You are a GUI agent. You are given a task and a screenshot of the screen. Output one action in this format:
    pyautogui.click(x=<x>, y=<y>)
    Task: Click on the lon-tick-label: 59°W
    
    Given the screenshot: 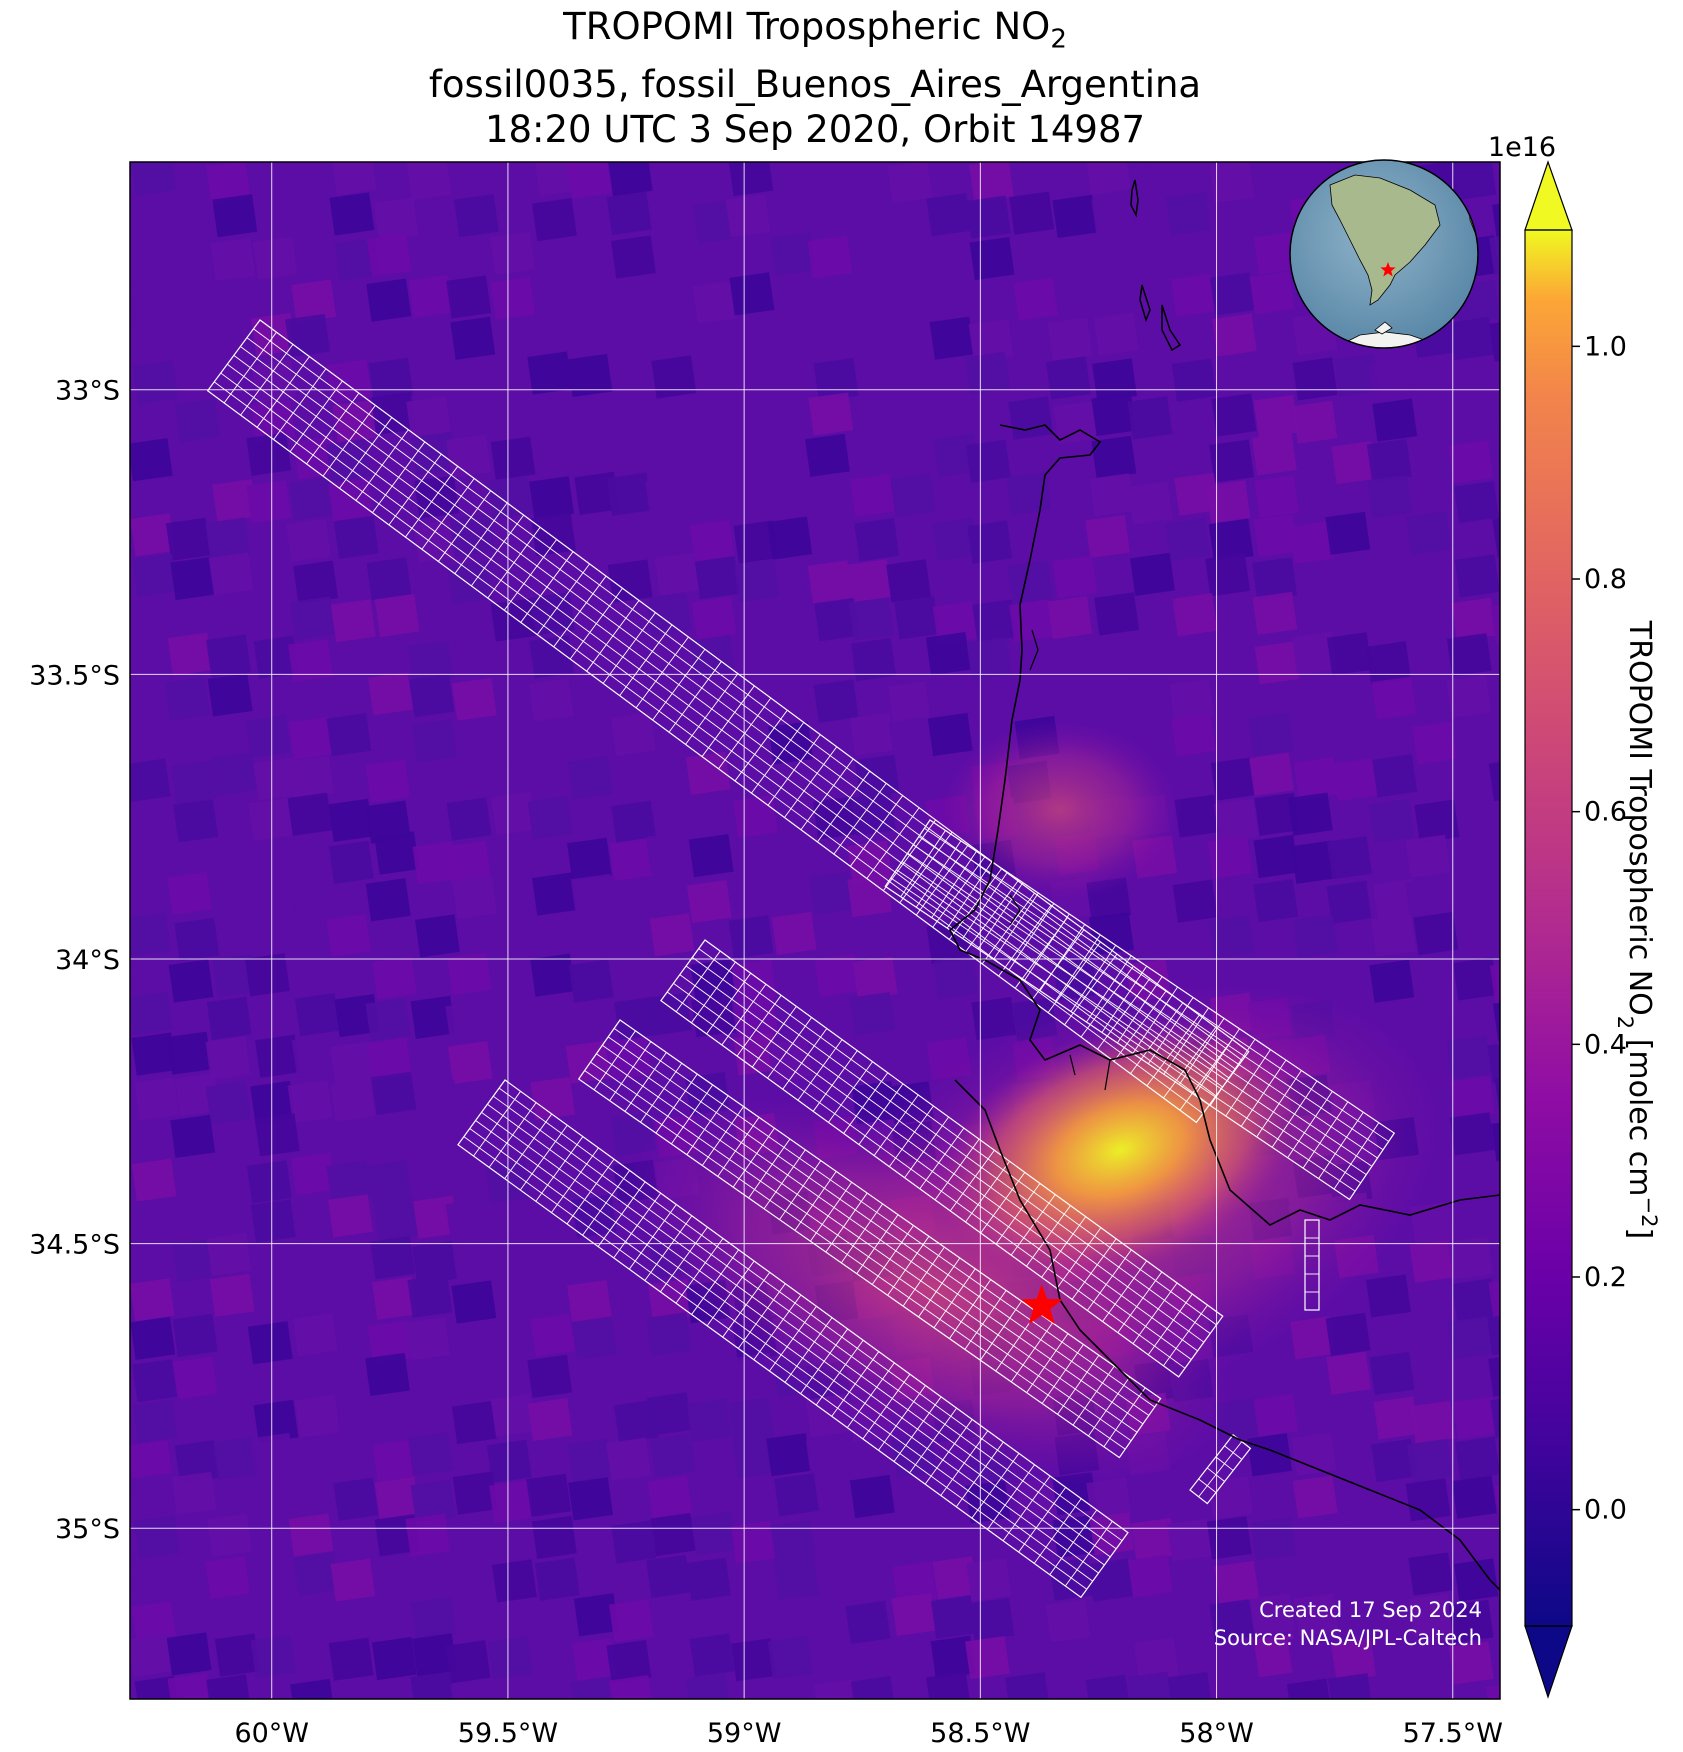 What is the action you would take?
    pyautogui.click(x=744, y=1733)
    